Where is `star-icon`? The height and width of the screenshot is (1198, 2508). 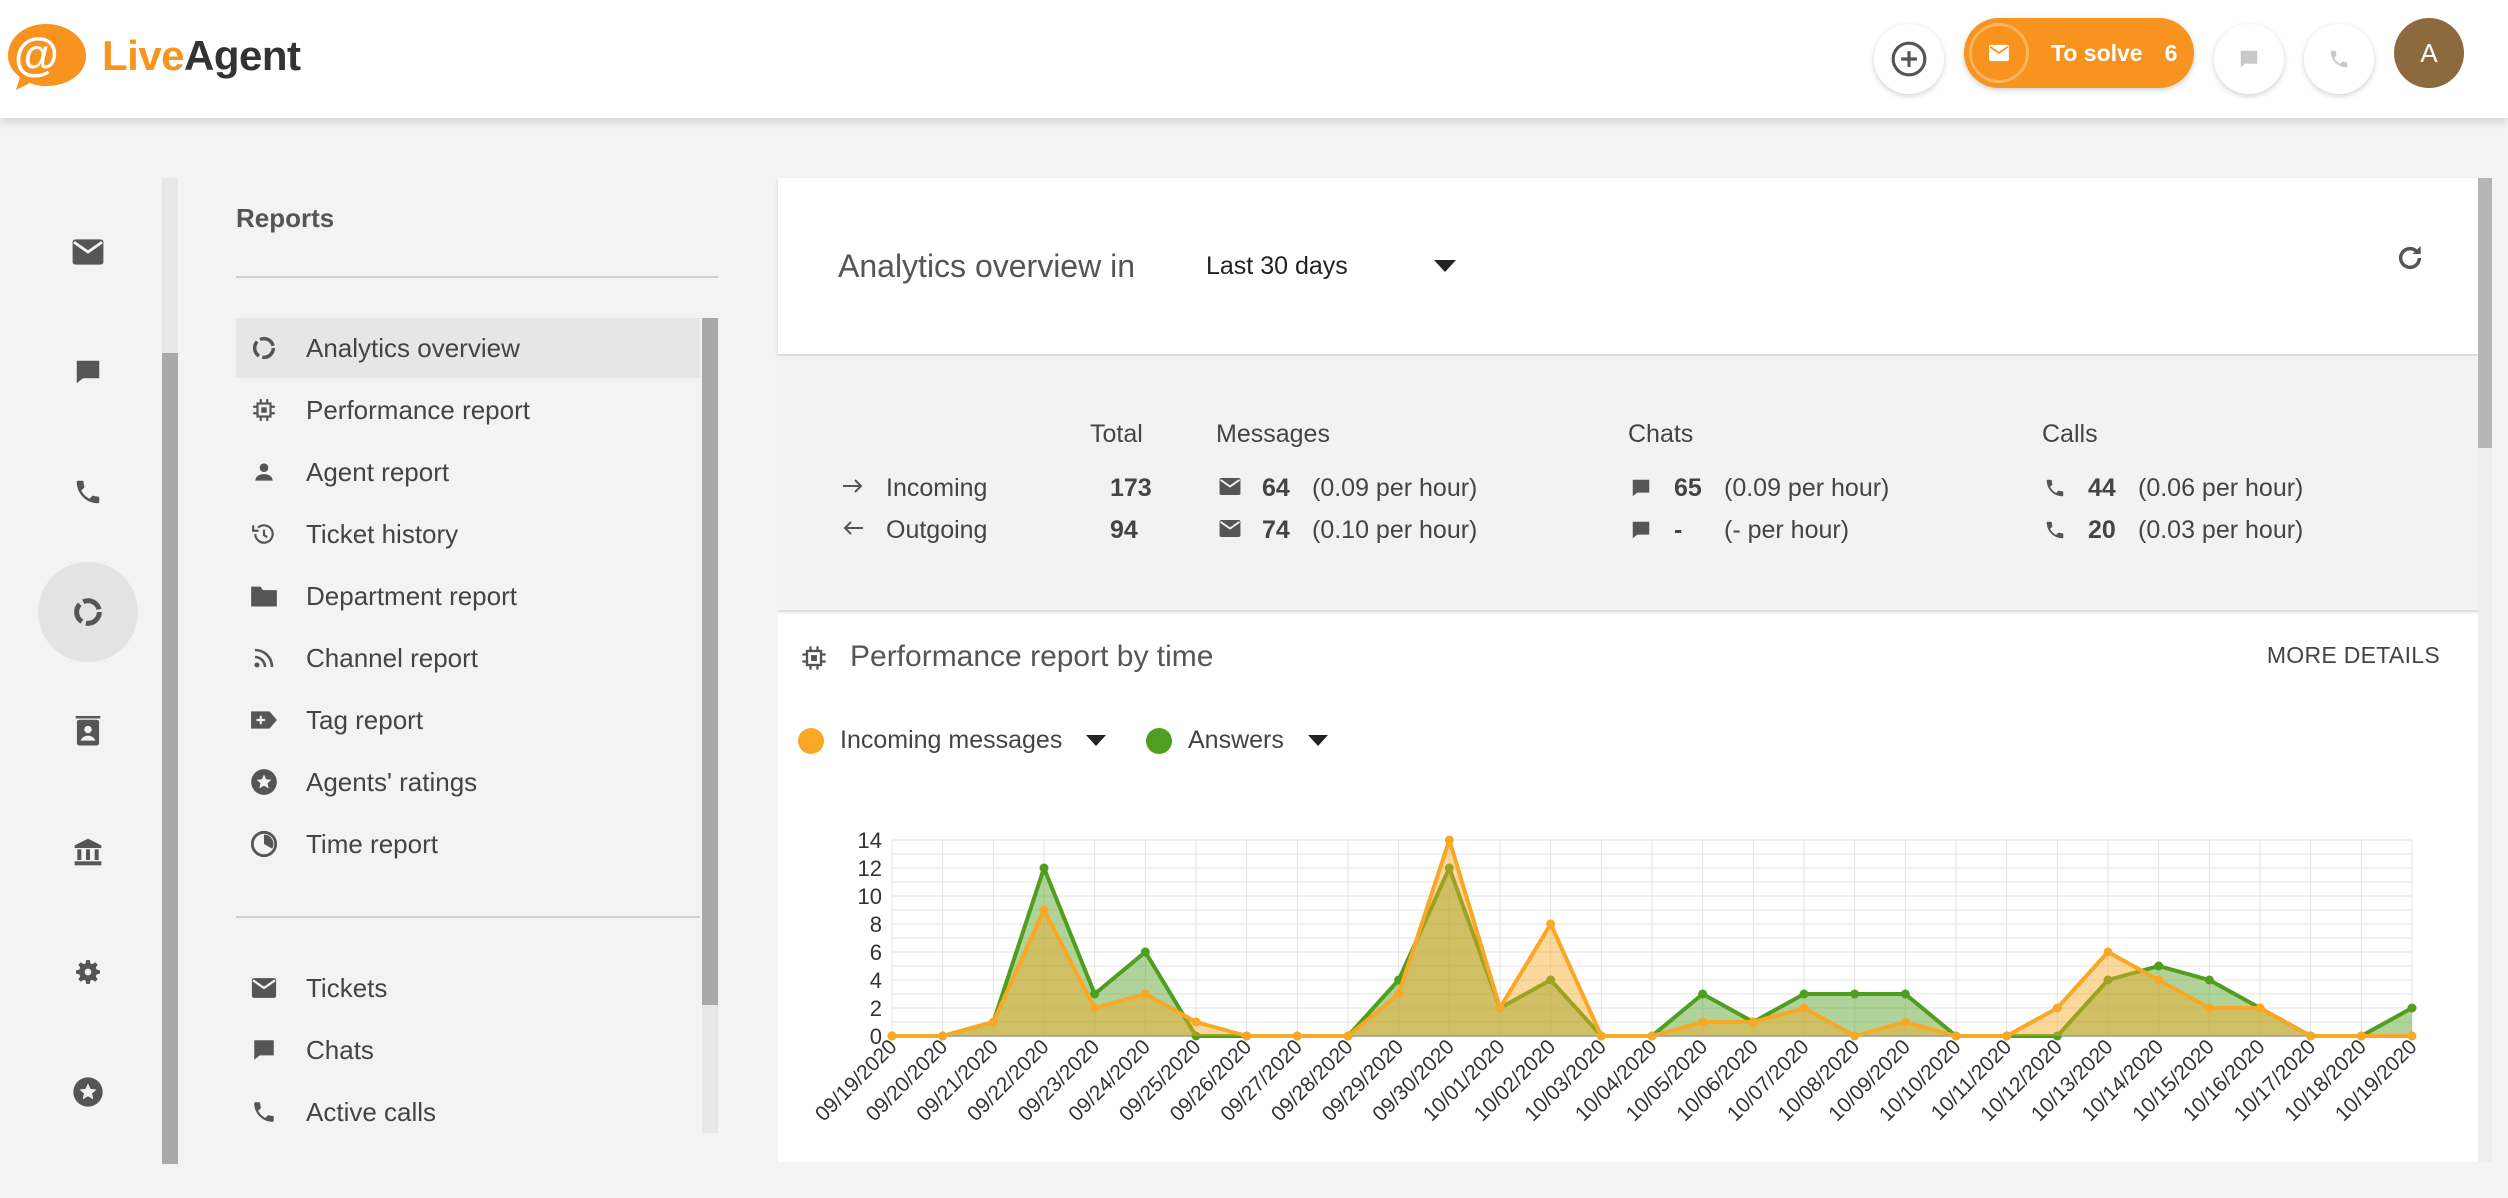 star-icon is located at coordinates (88, 1092).